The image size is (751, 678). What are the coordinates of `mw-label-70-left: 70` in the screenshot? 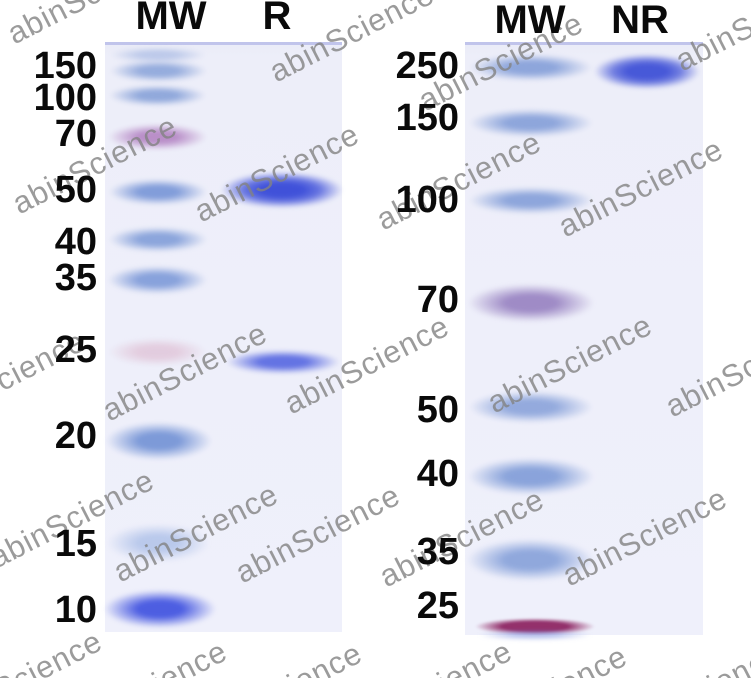 It's located at (75, 134).